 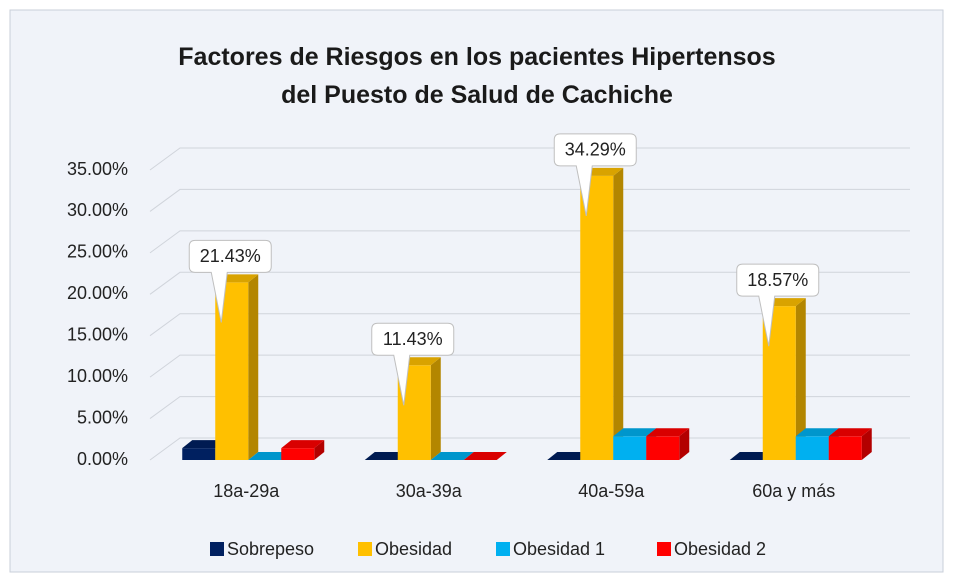 What do you see at coordinates (413, 339) in the screenshot?
I see `data-label-text: 11.43%` at bounding box center [413, 339].